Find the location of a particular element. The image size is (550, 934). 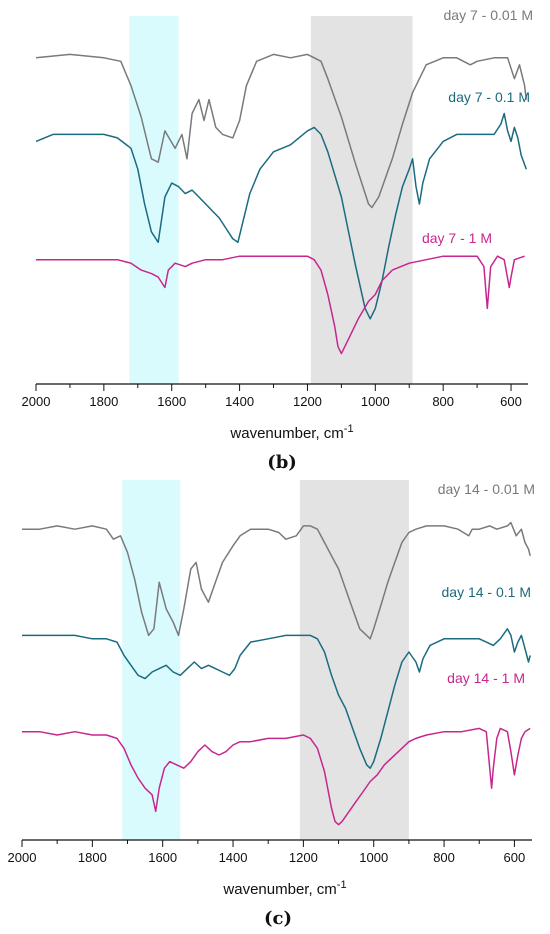

series-labels: day 7 - 0.01 M day 7 - 0.1 M day 7 - 1 M is located at coordinates (477, 126).